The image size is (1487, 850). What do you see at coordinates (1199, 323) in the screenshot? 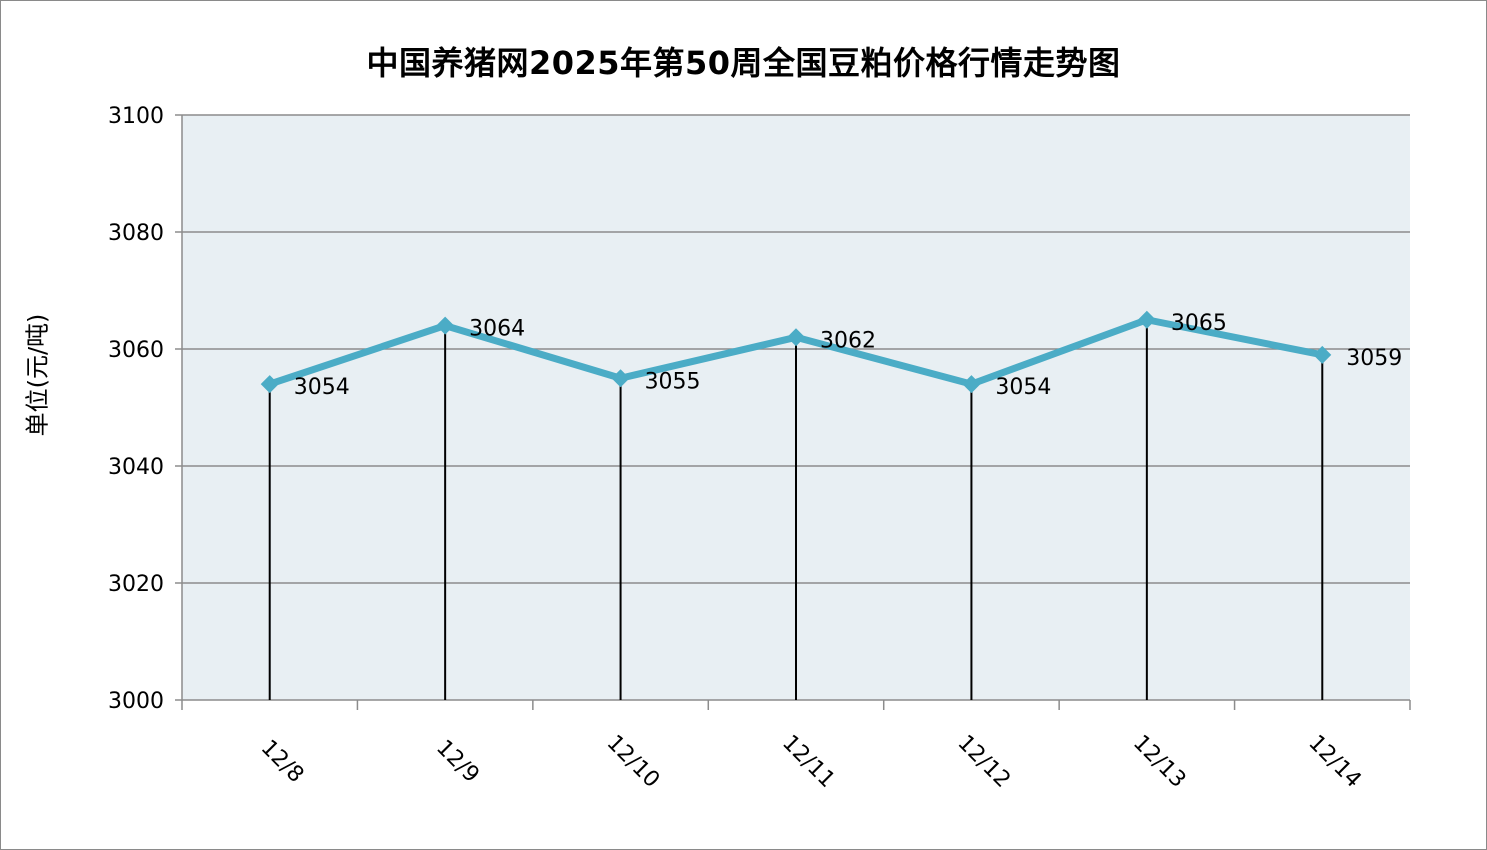
I see `data-label: 3065` at bounding box center [1199, 323].